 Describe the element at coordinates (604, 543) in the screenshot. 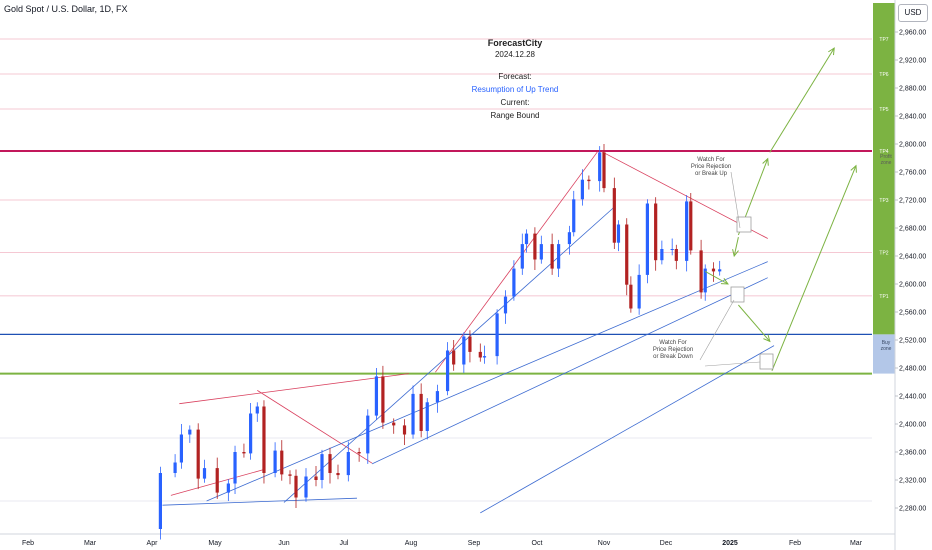

I see `x-tick-label: Nov` at that location.